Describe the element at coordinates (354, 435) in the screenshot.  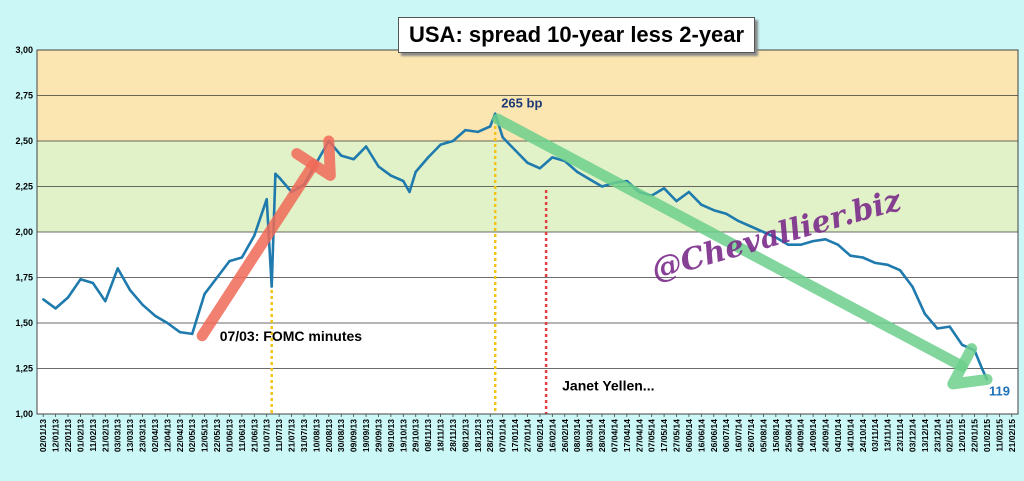
I see `x-tick-label: 09/09/13` at that location.